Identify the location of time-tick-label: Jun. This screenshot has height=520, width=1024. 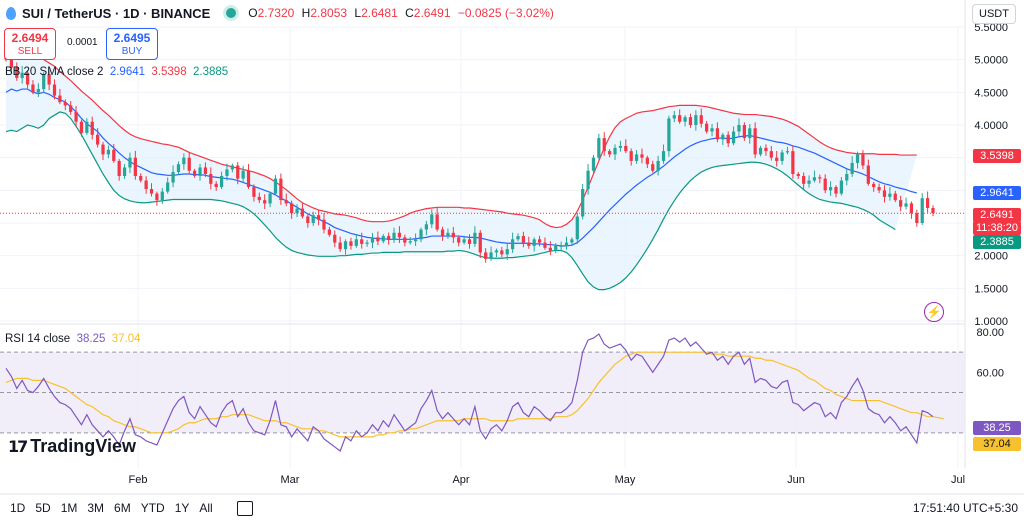
(796, 480).